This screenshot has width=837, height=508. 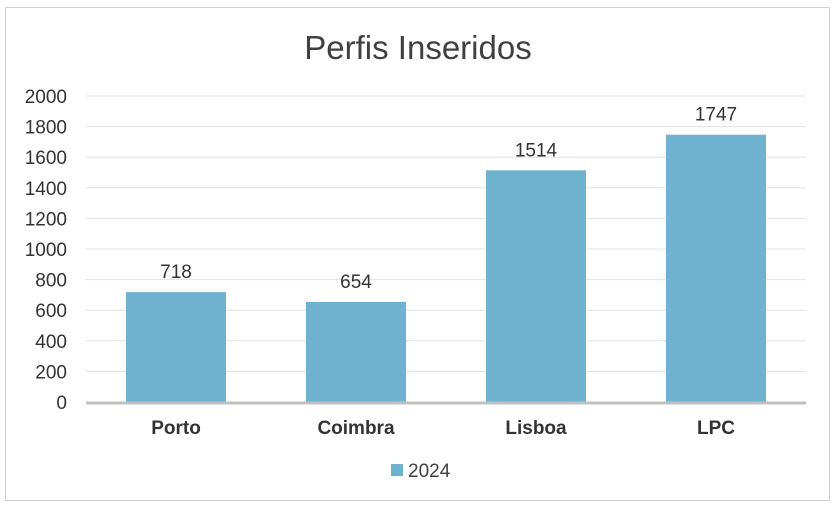 I want to click on chart-title: Perfis Inseridos, so click(x=417, y=47).